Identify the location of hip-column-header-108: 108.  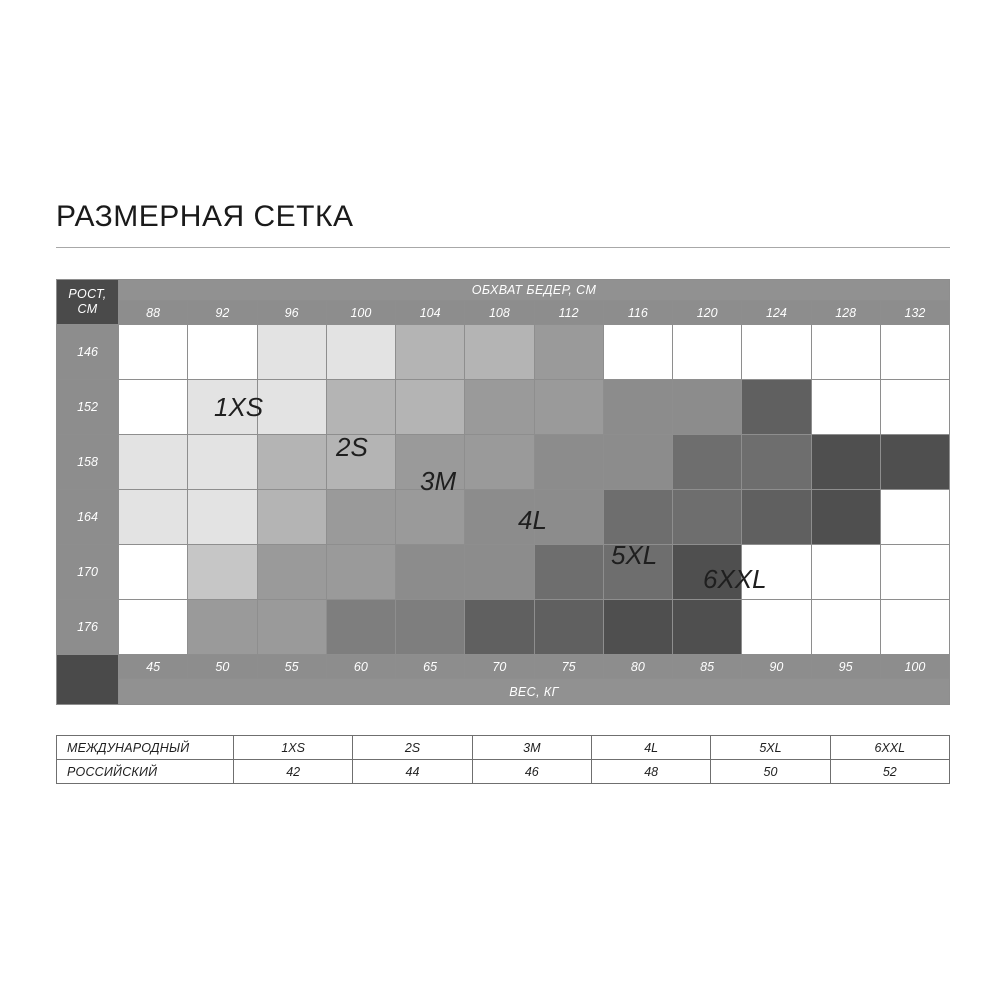
(499, 312).